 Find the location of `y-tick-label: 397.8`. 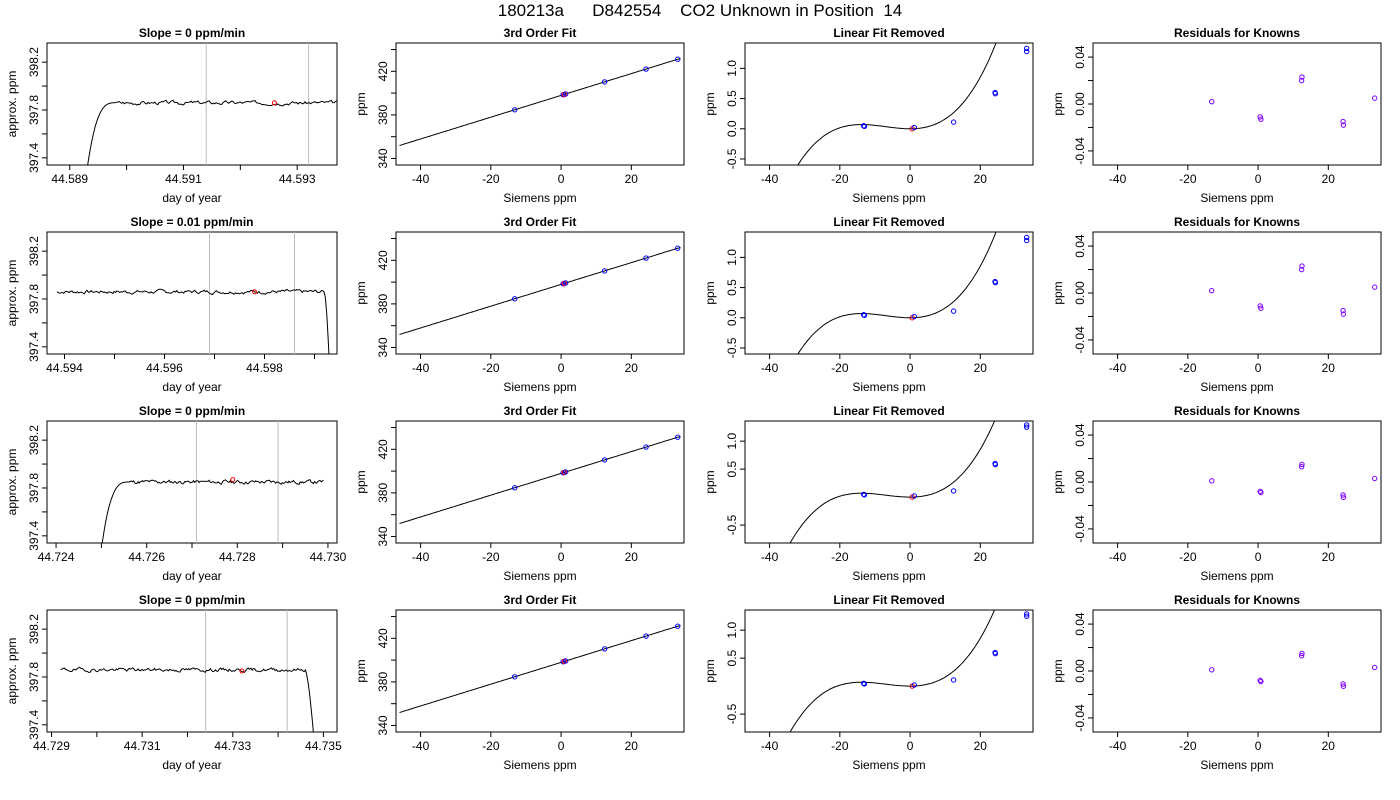

y-tick-label: 397.8 is located at coordinates (34, 299).